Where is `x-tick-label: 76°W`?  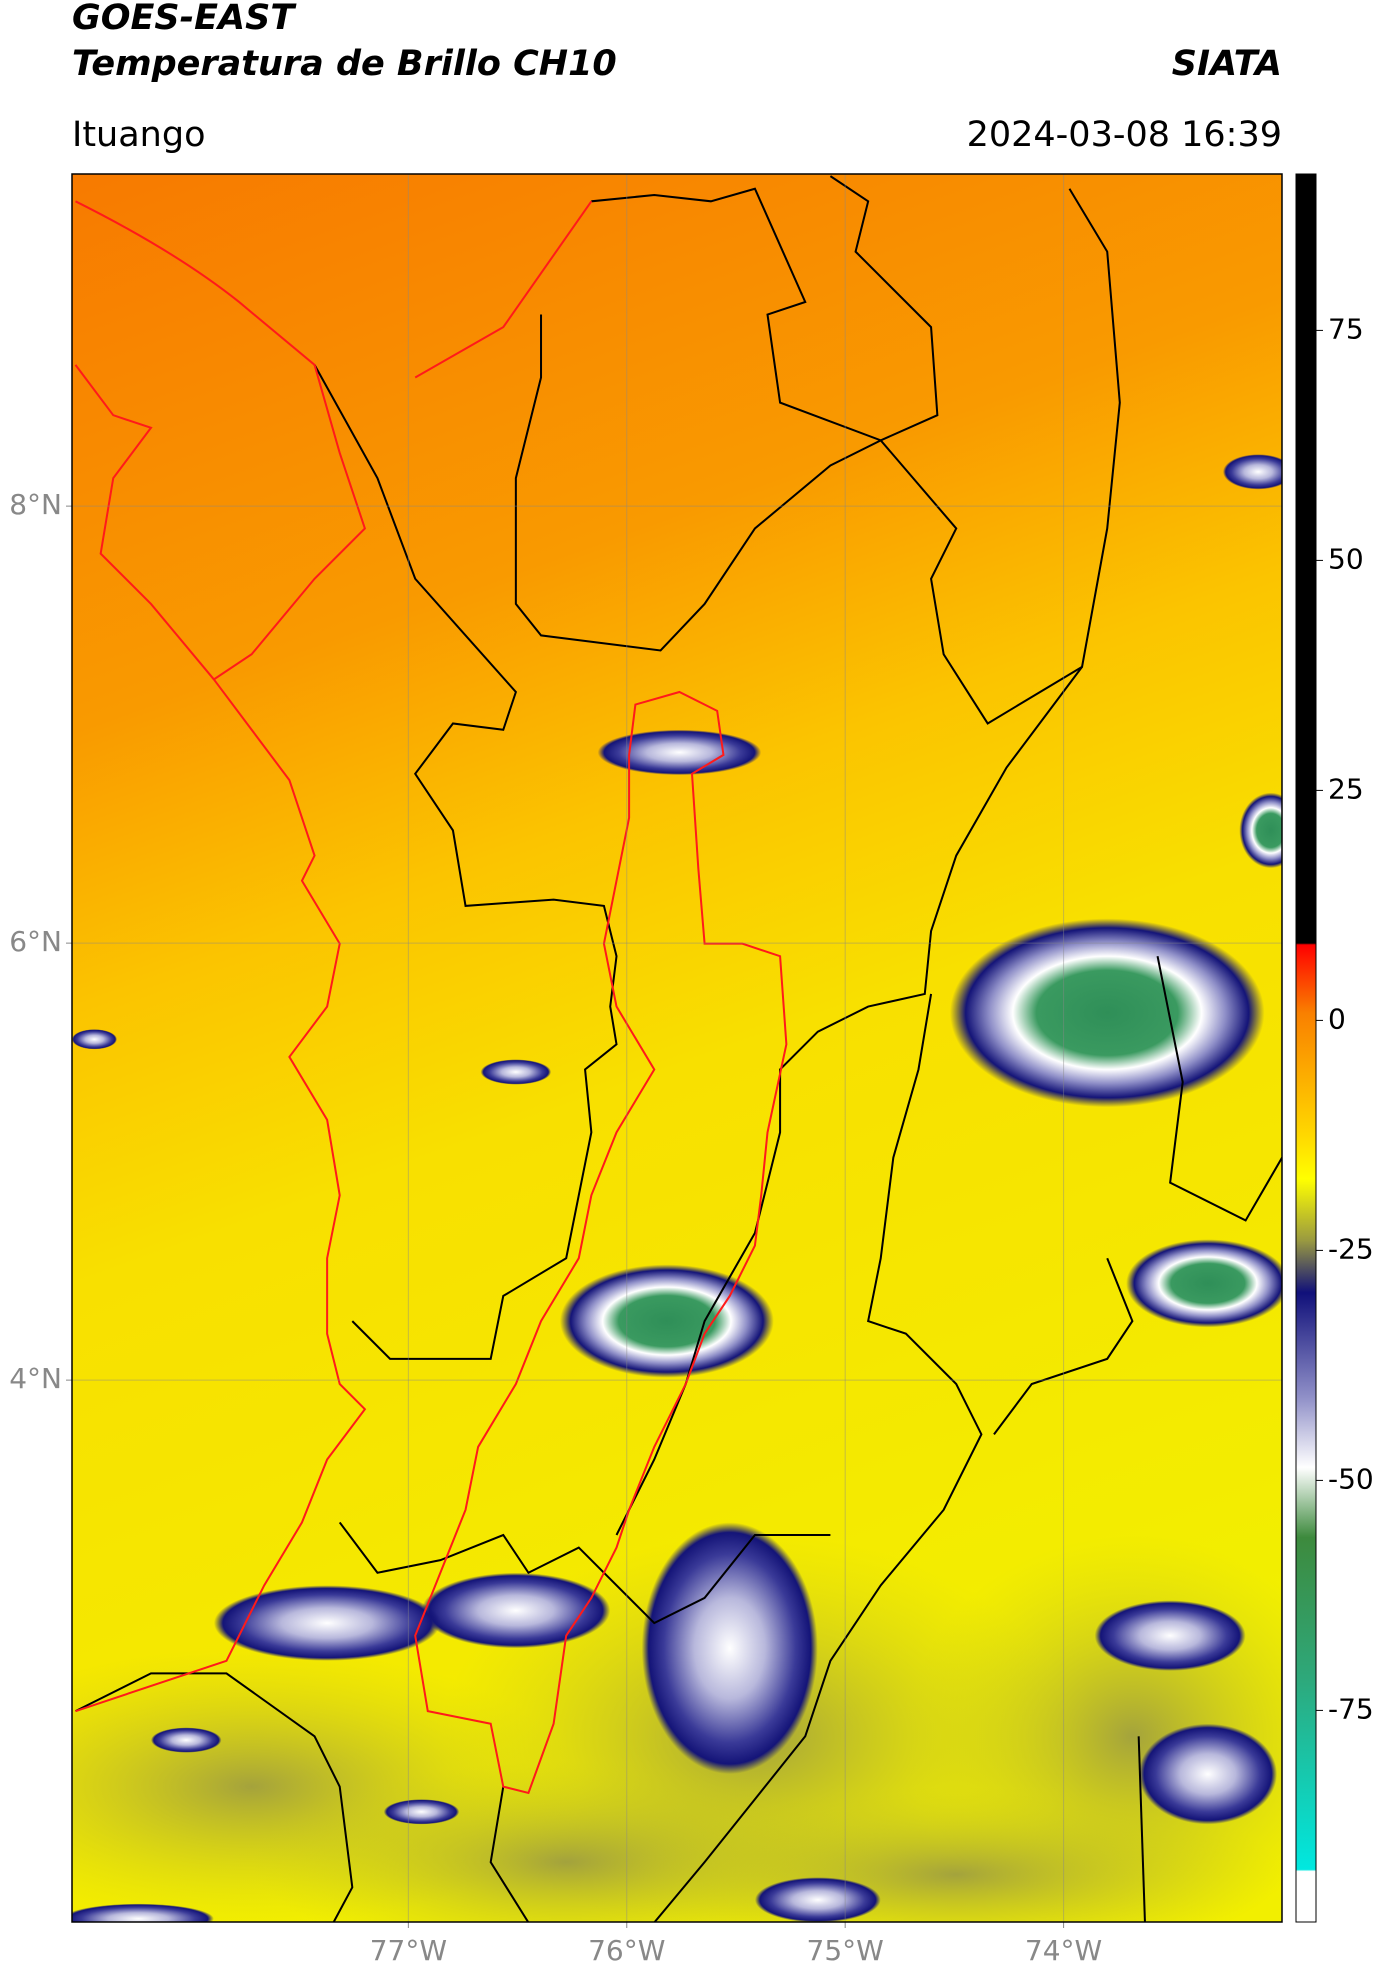
x-tick-label: 76°W is located at coordinates (626, 1950).